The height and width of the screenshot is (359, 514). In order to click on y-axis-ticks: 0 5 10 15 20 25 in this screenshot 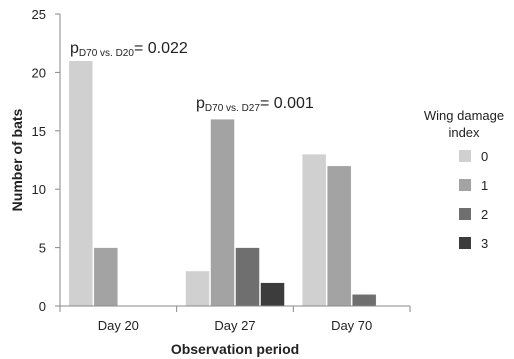, I will do `click(46, 160)`.